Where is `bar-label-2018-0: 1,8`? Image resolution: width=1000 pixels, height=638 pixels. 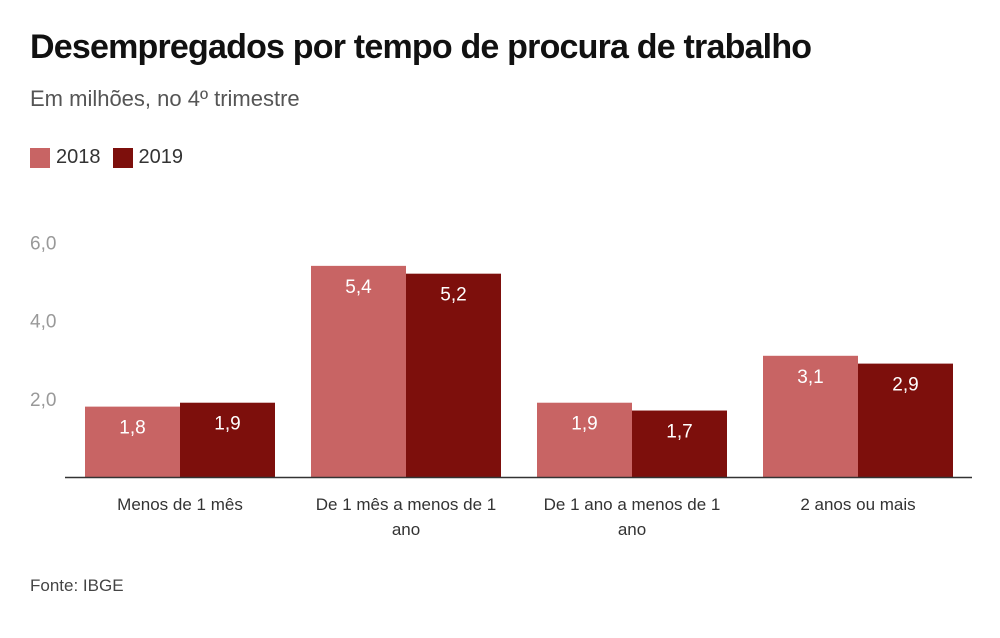 bar-label-2018-0: 1,8 is located at coordinates (132, 428).